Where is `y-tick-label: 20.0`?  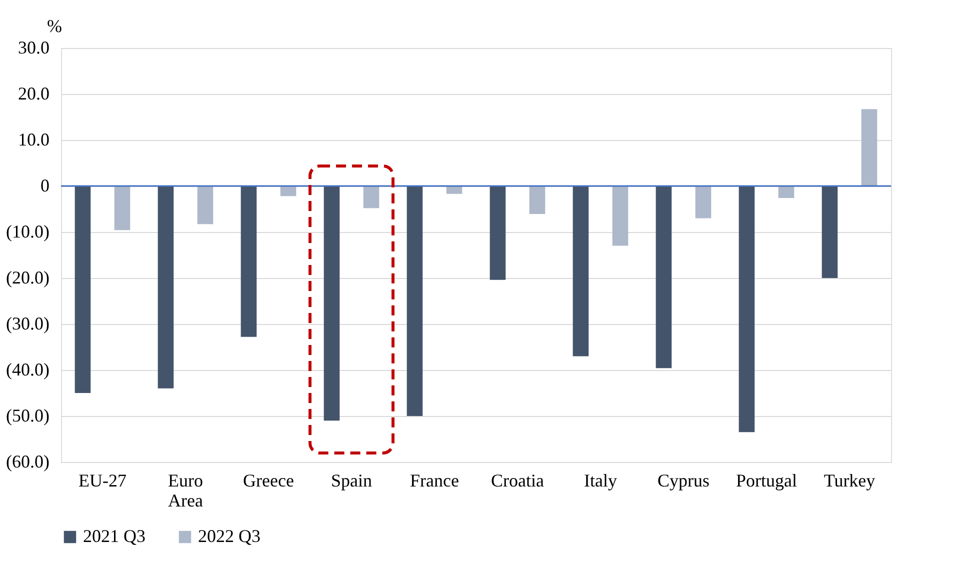
y-tick-label: 20.0 is located at coordinates (34, 94).